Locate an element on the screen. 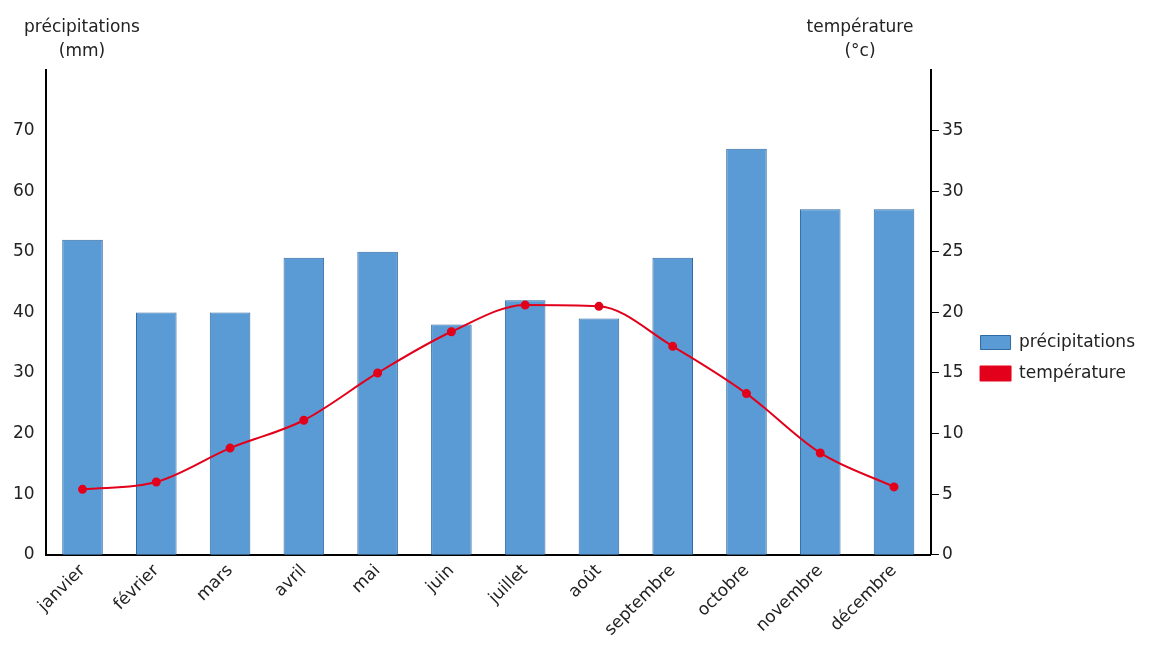 This screenshot has width=1150, height=646. legend-label: température is located at coordinates (1072, 371).